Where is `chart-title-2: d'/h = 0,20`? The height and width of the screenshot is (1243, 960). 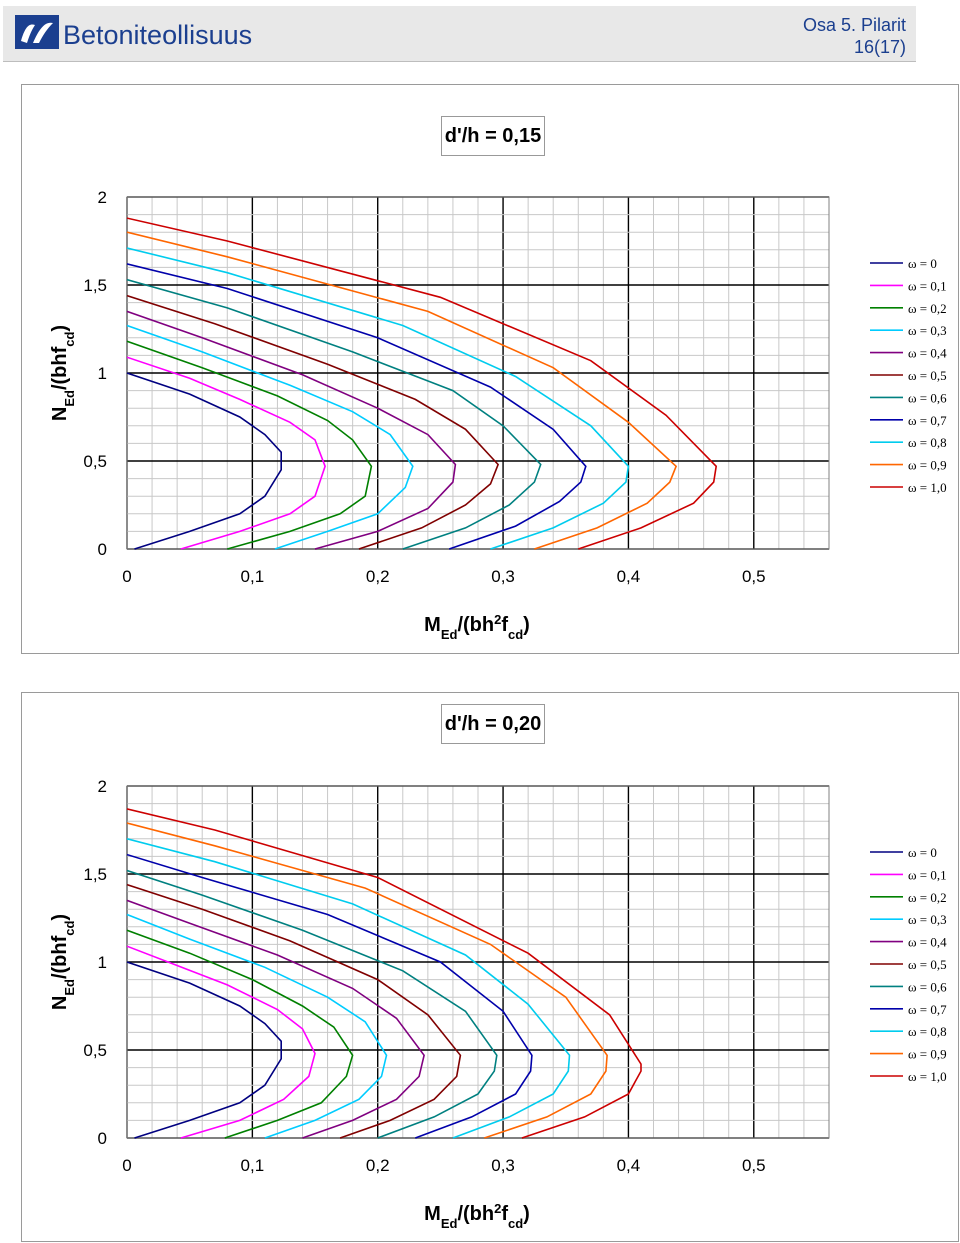
chart-title-2: d'/h = 0,20 is located at coordinates (493, 724).